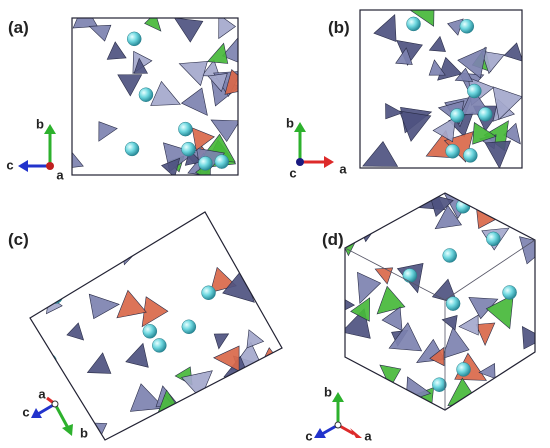 The height and width of the screenshot is (448, 550). Describe the element at coordinates (55, 413) in the screenshot. I see `axis-triad: a c b` at that location.